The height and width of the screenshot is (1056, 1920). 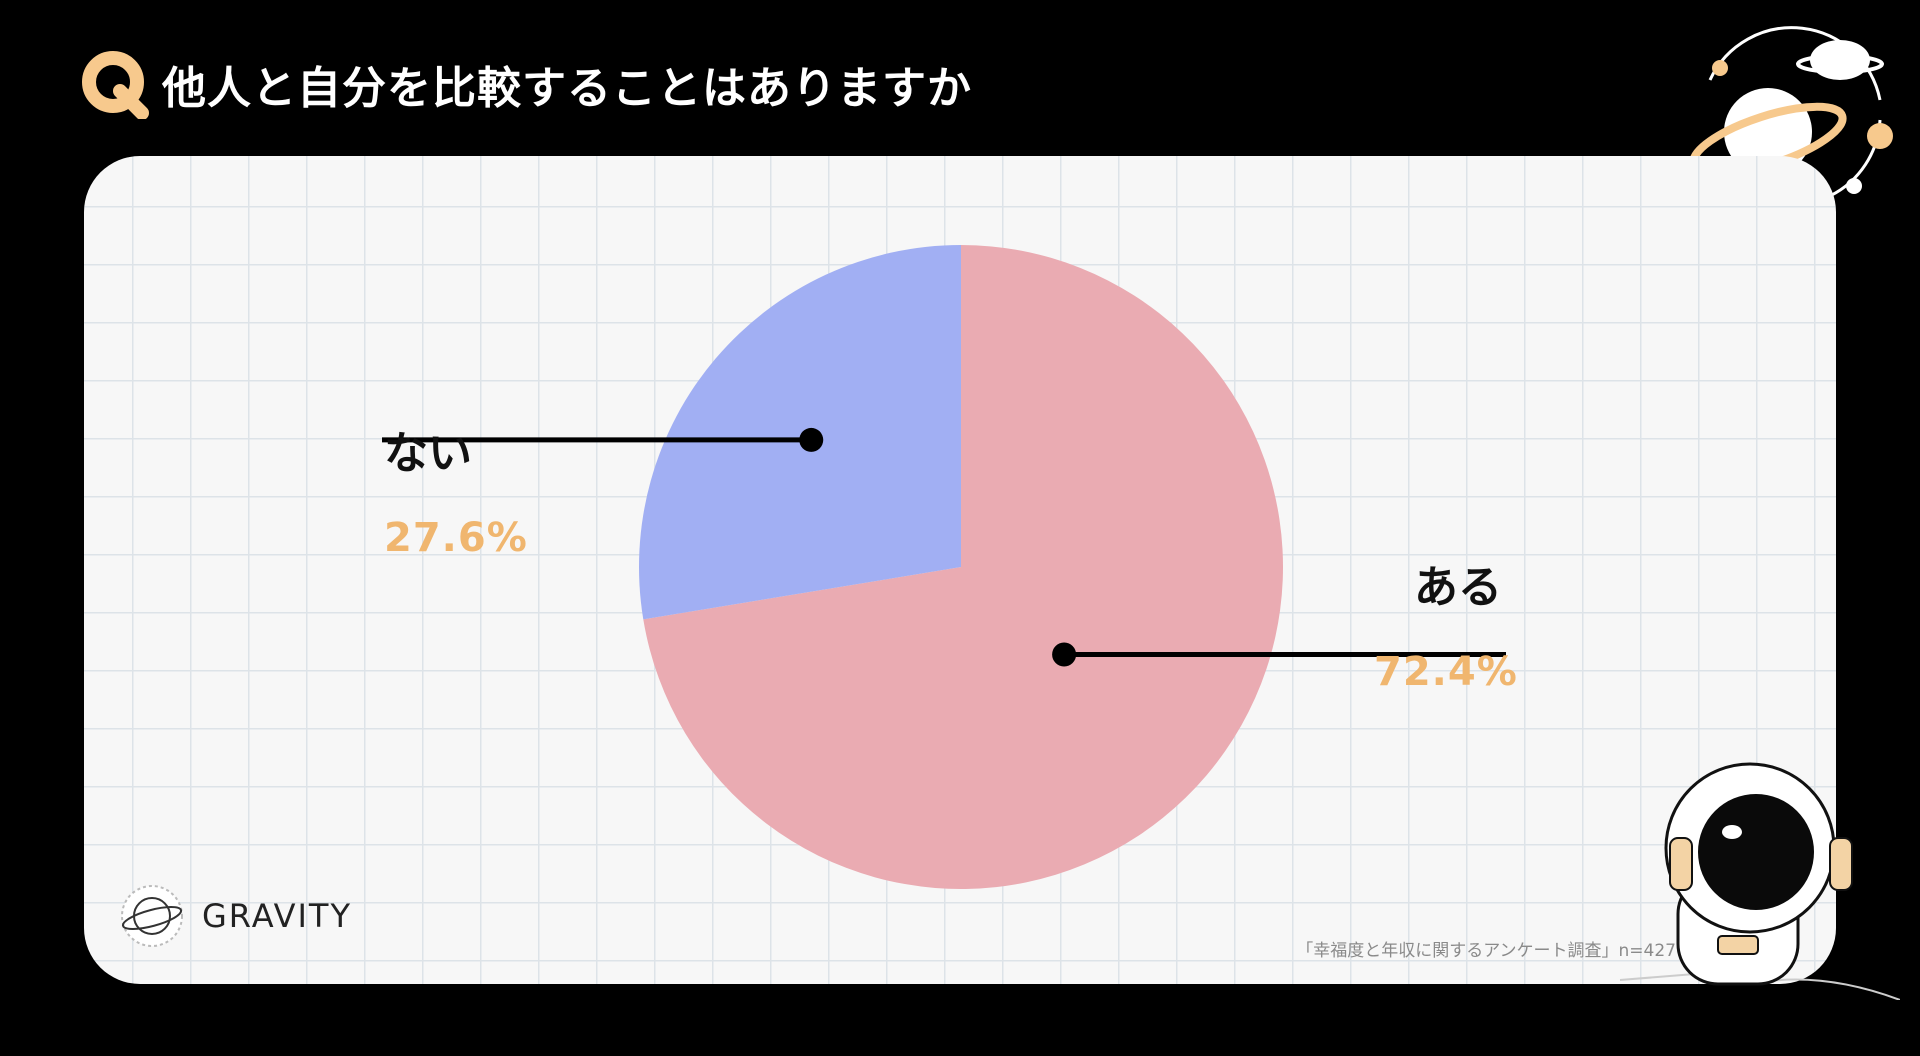 What do you see at coordinates (152, 916) in the screenshot?
I see `gravity-logo-icon` at bounding box center [152, 916].